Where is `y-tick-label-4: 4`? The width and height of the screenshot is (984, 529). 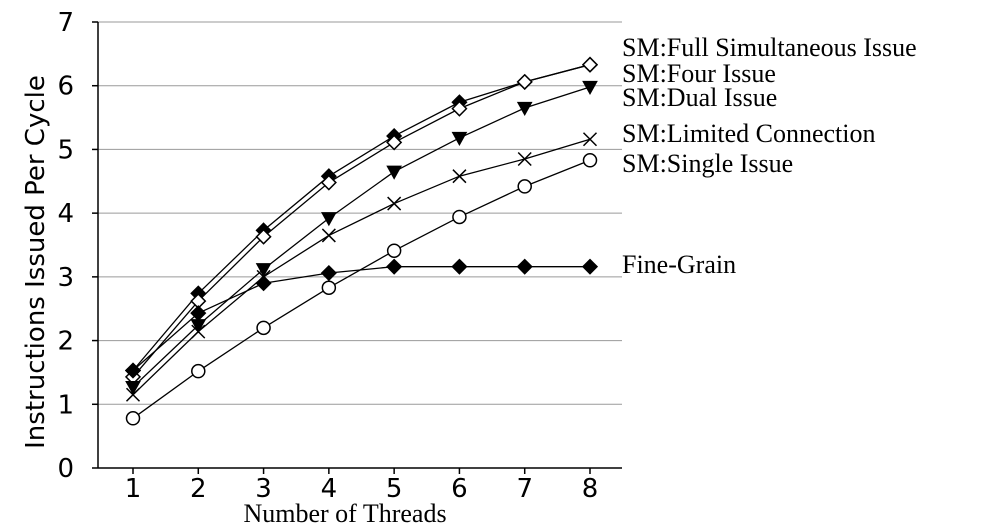 y-tick-label-4: 4 is located at coordinates (65, 214).